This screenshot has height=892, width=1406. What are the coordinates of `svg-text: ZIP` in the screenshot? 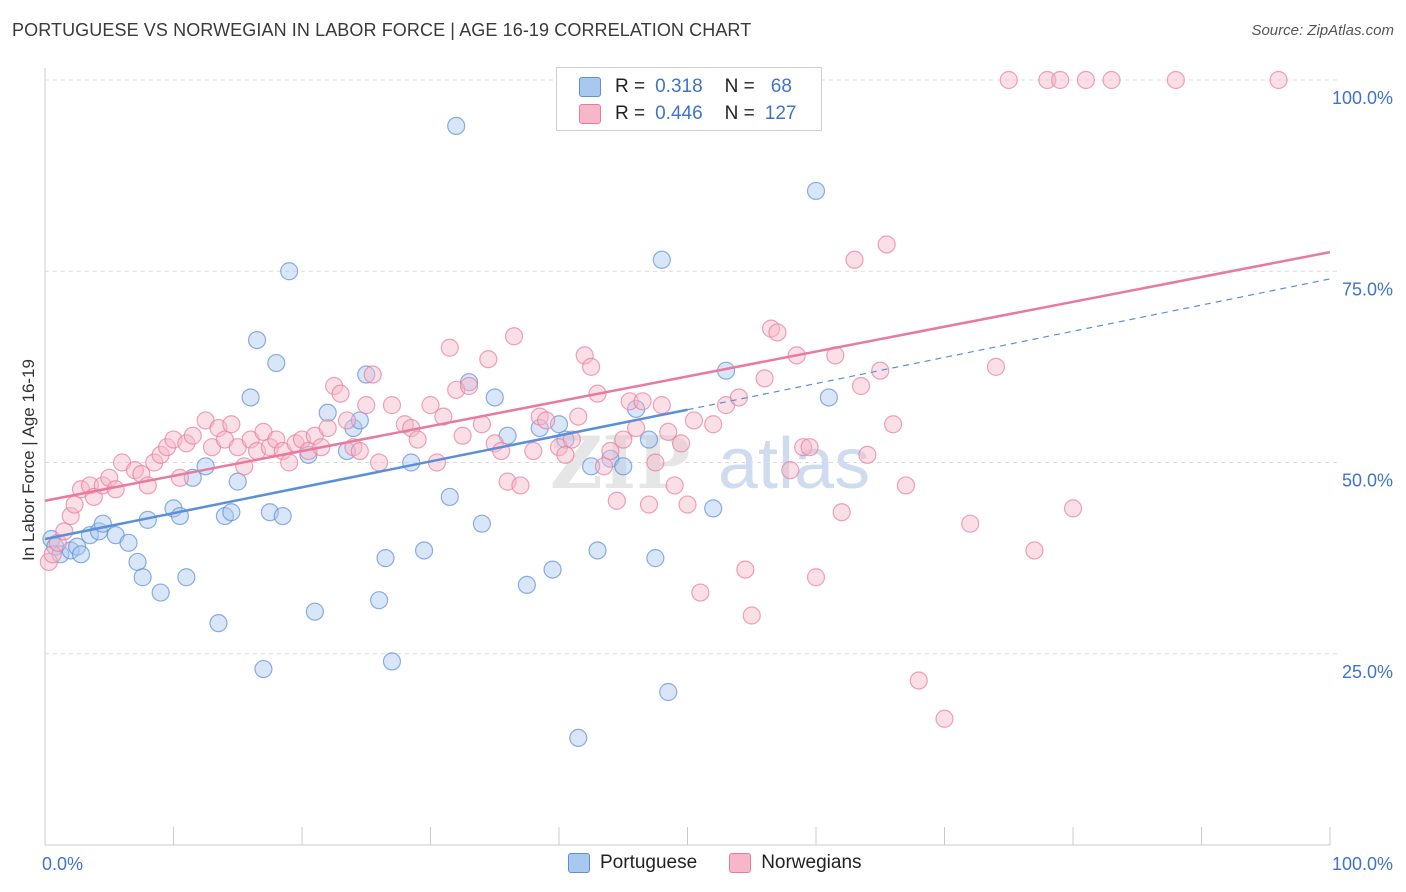 It's located at (620, 462).